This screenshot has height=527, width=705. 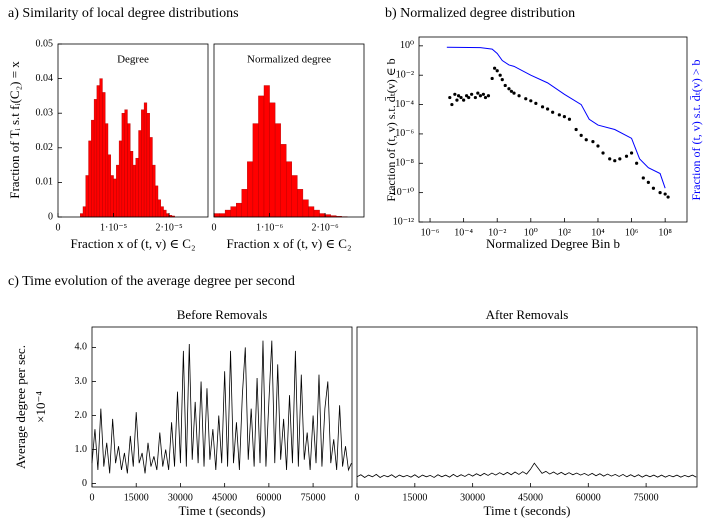 What do you see at coordinates (632, 232) in the screenshot?
I see `x-tick-label: 10⁶` at bounding box center [632, 232].